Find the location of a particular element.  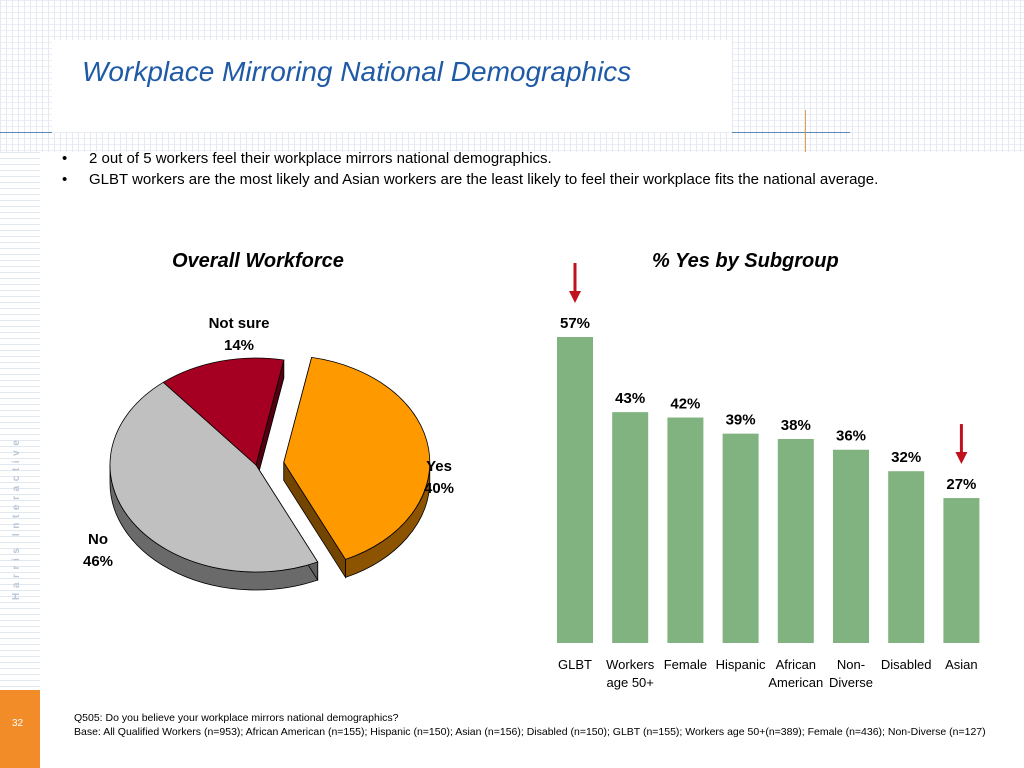

pie-chart: Yes 40% No 46% Not sure 14% is located at coordinates (268, 453).